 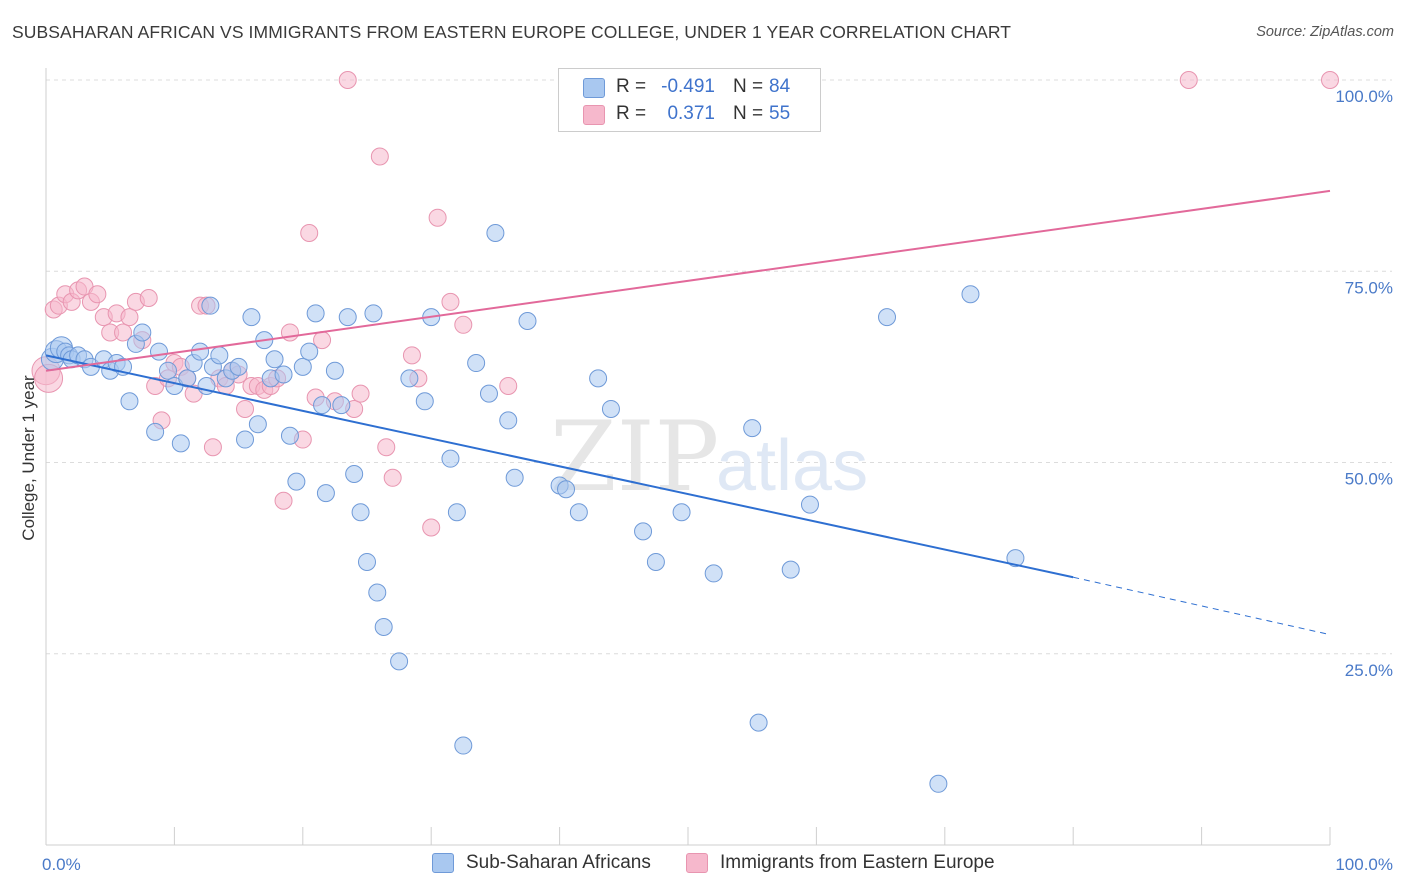 I want to click on correlation-legend: R = -0.491 N = 84 R = 0.371 N = 55, so click(x=689, y=100).